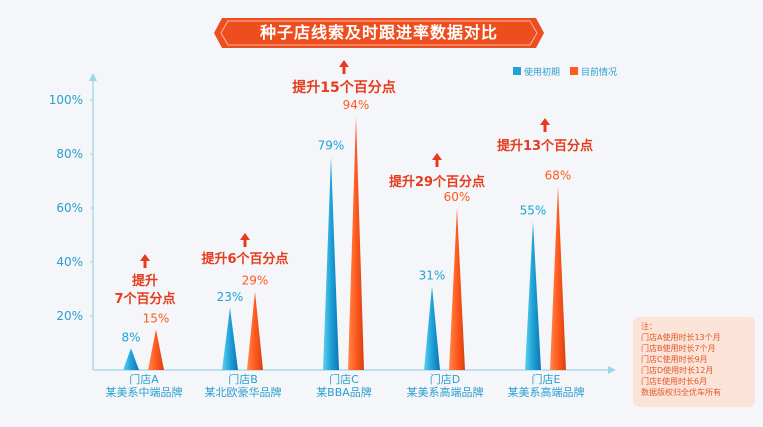 The width and height of the screenshot is (763, 427). What do you see at coordinates (432, 275) in the screenshot?
I see `data-label: 31%` at bounding box center [432, 275].